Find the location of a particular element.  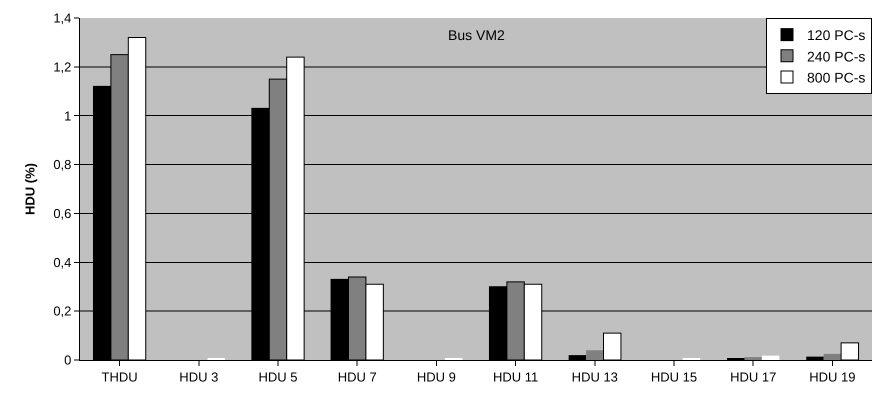

text: Bus VM2 is located at coordinates (477, 35).